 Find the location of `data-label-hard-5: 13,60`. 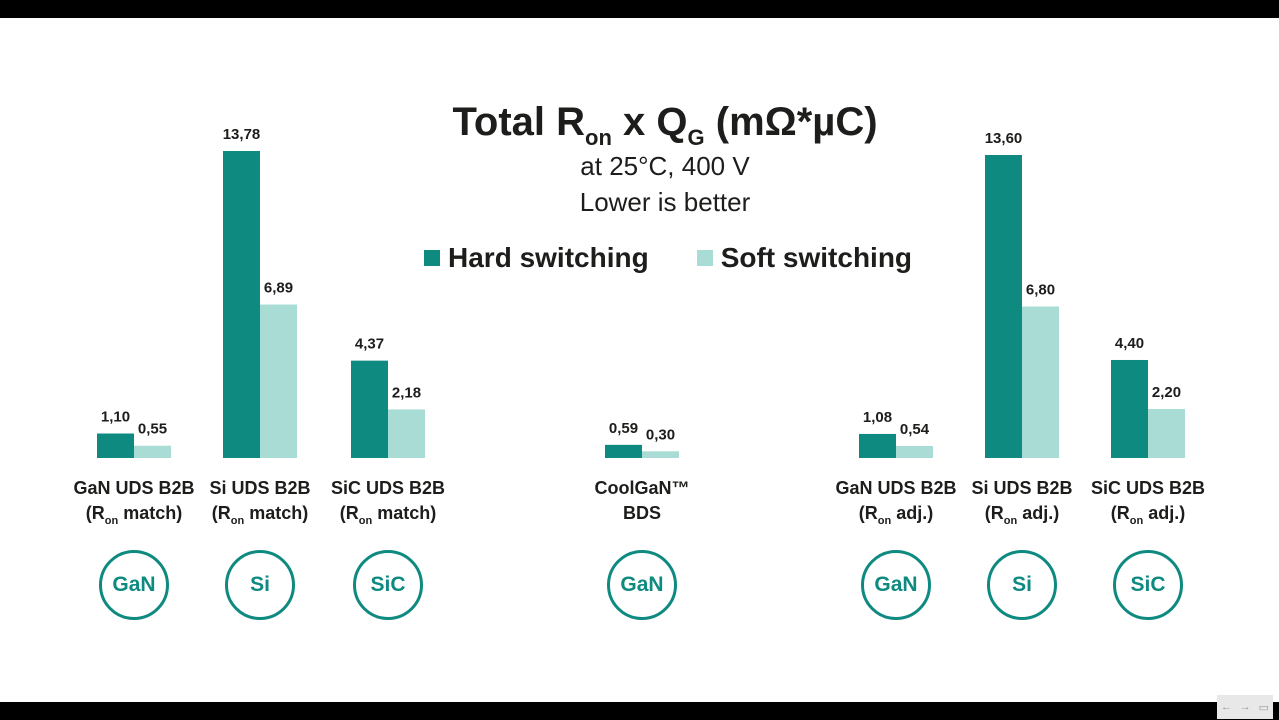

data-label-hard-5: 13,60 is located at coordinates (1004, 138).